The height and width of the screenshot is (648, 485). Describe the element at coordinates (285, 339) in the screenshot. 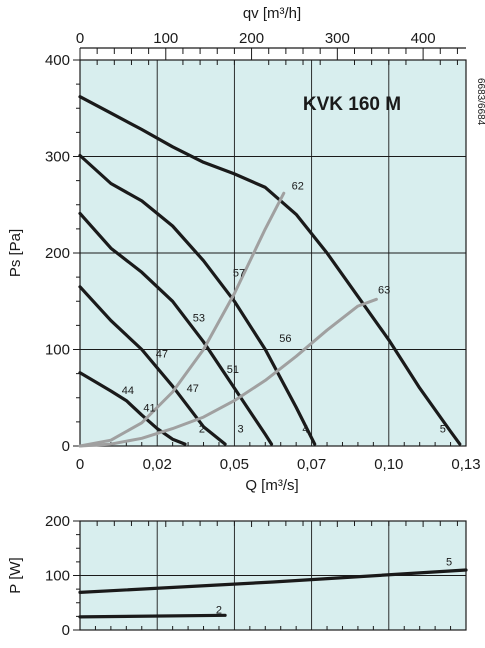

I see `curve-label: 56` at that location.